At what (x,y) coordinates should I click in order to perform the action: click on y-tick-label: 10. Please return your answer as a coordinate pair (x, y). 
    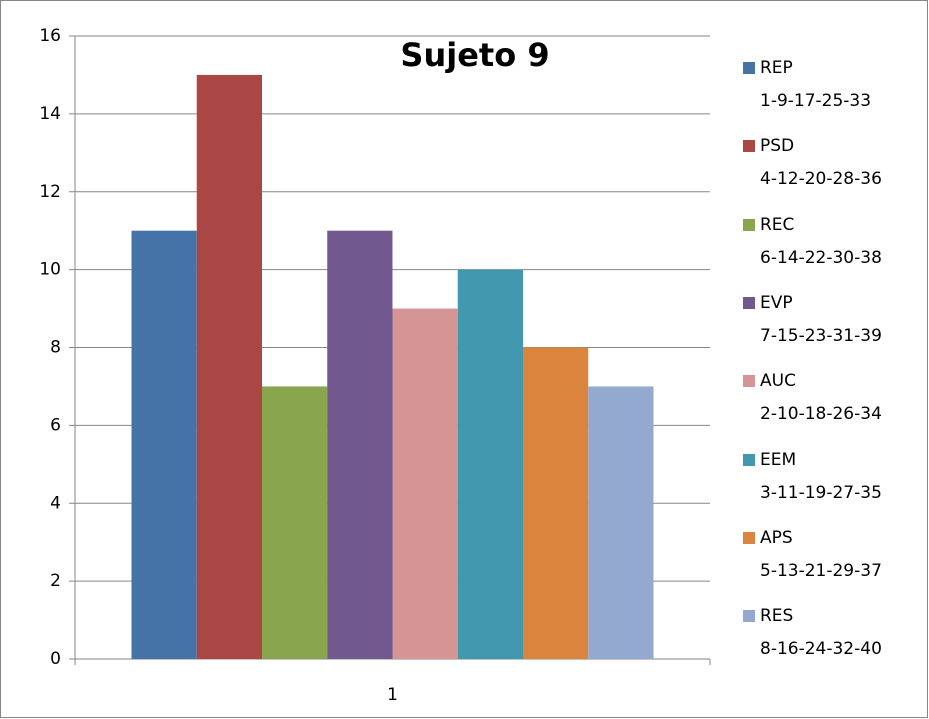
    Looking at the image, I should click on (50, 270).